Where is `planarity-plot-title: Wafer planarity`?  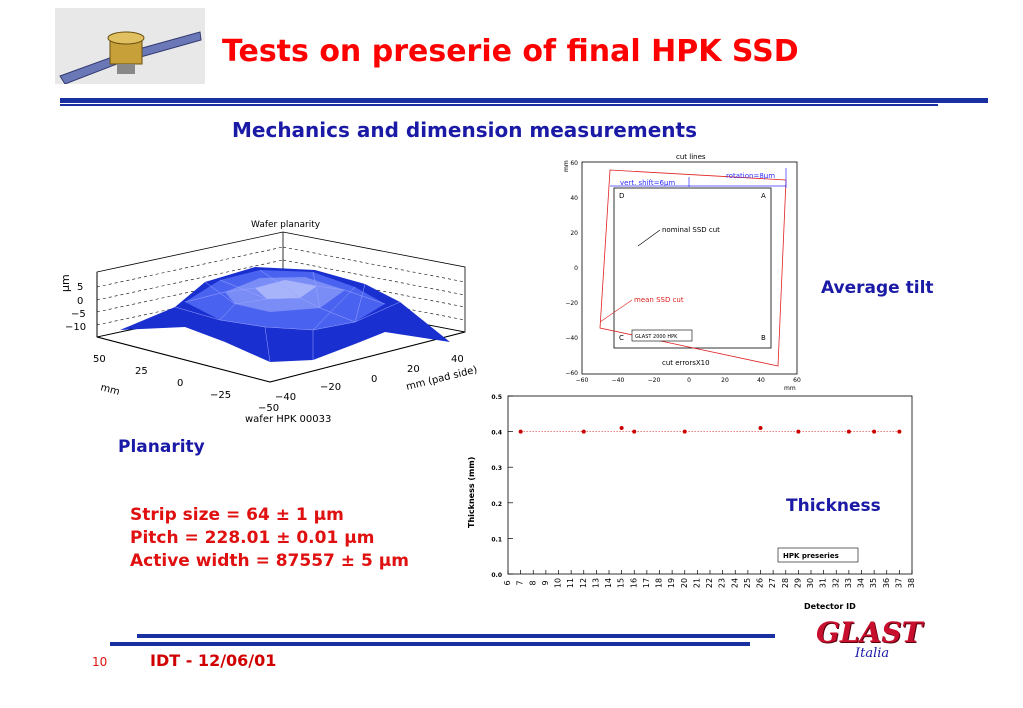
planarity-plot-title: Wafer planarity is located at coordinates (286, 225).